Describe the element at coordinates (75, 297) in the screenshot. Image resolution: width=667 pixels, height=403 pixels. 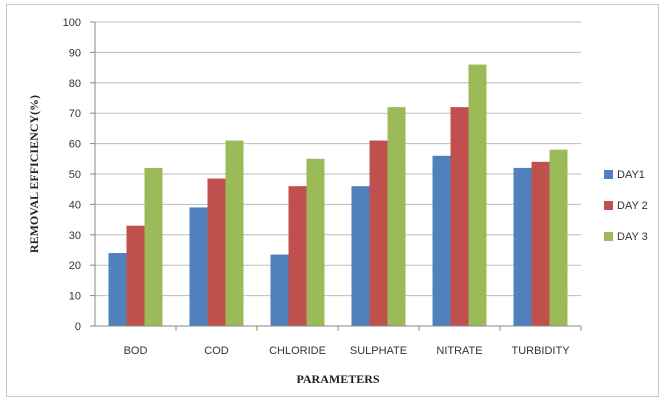
I see `y-tick-label: 10` at that location.